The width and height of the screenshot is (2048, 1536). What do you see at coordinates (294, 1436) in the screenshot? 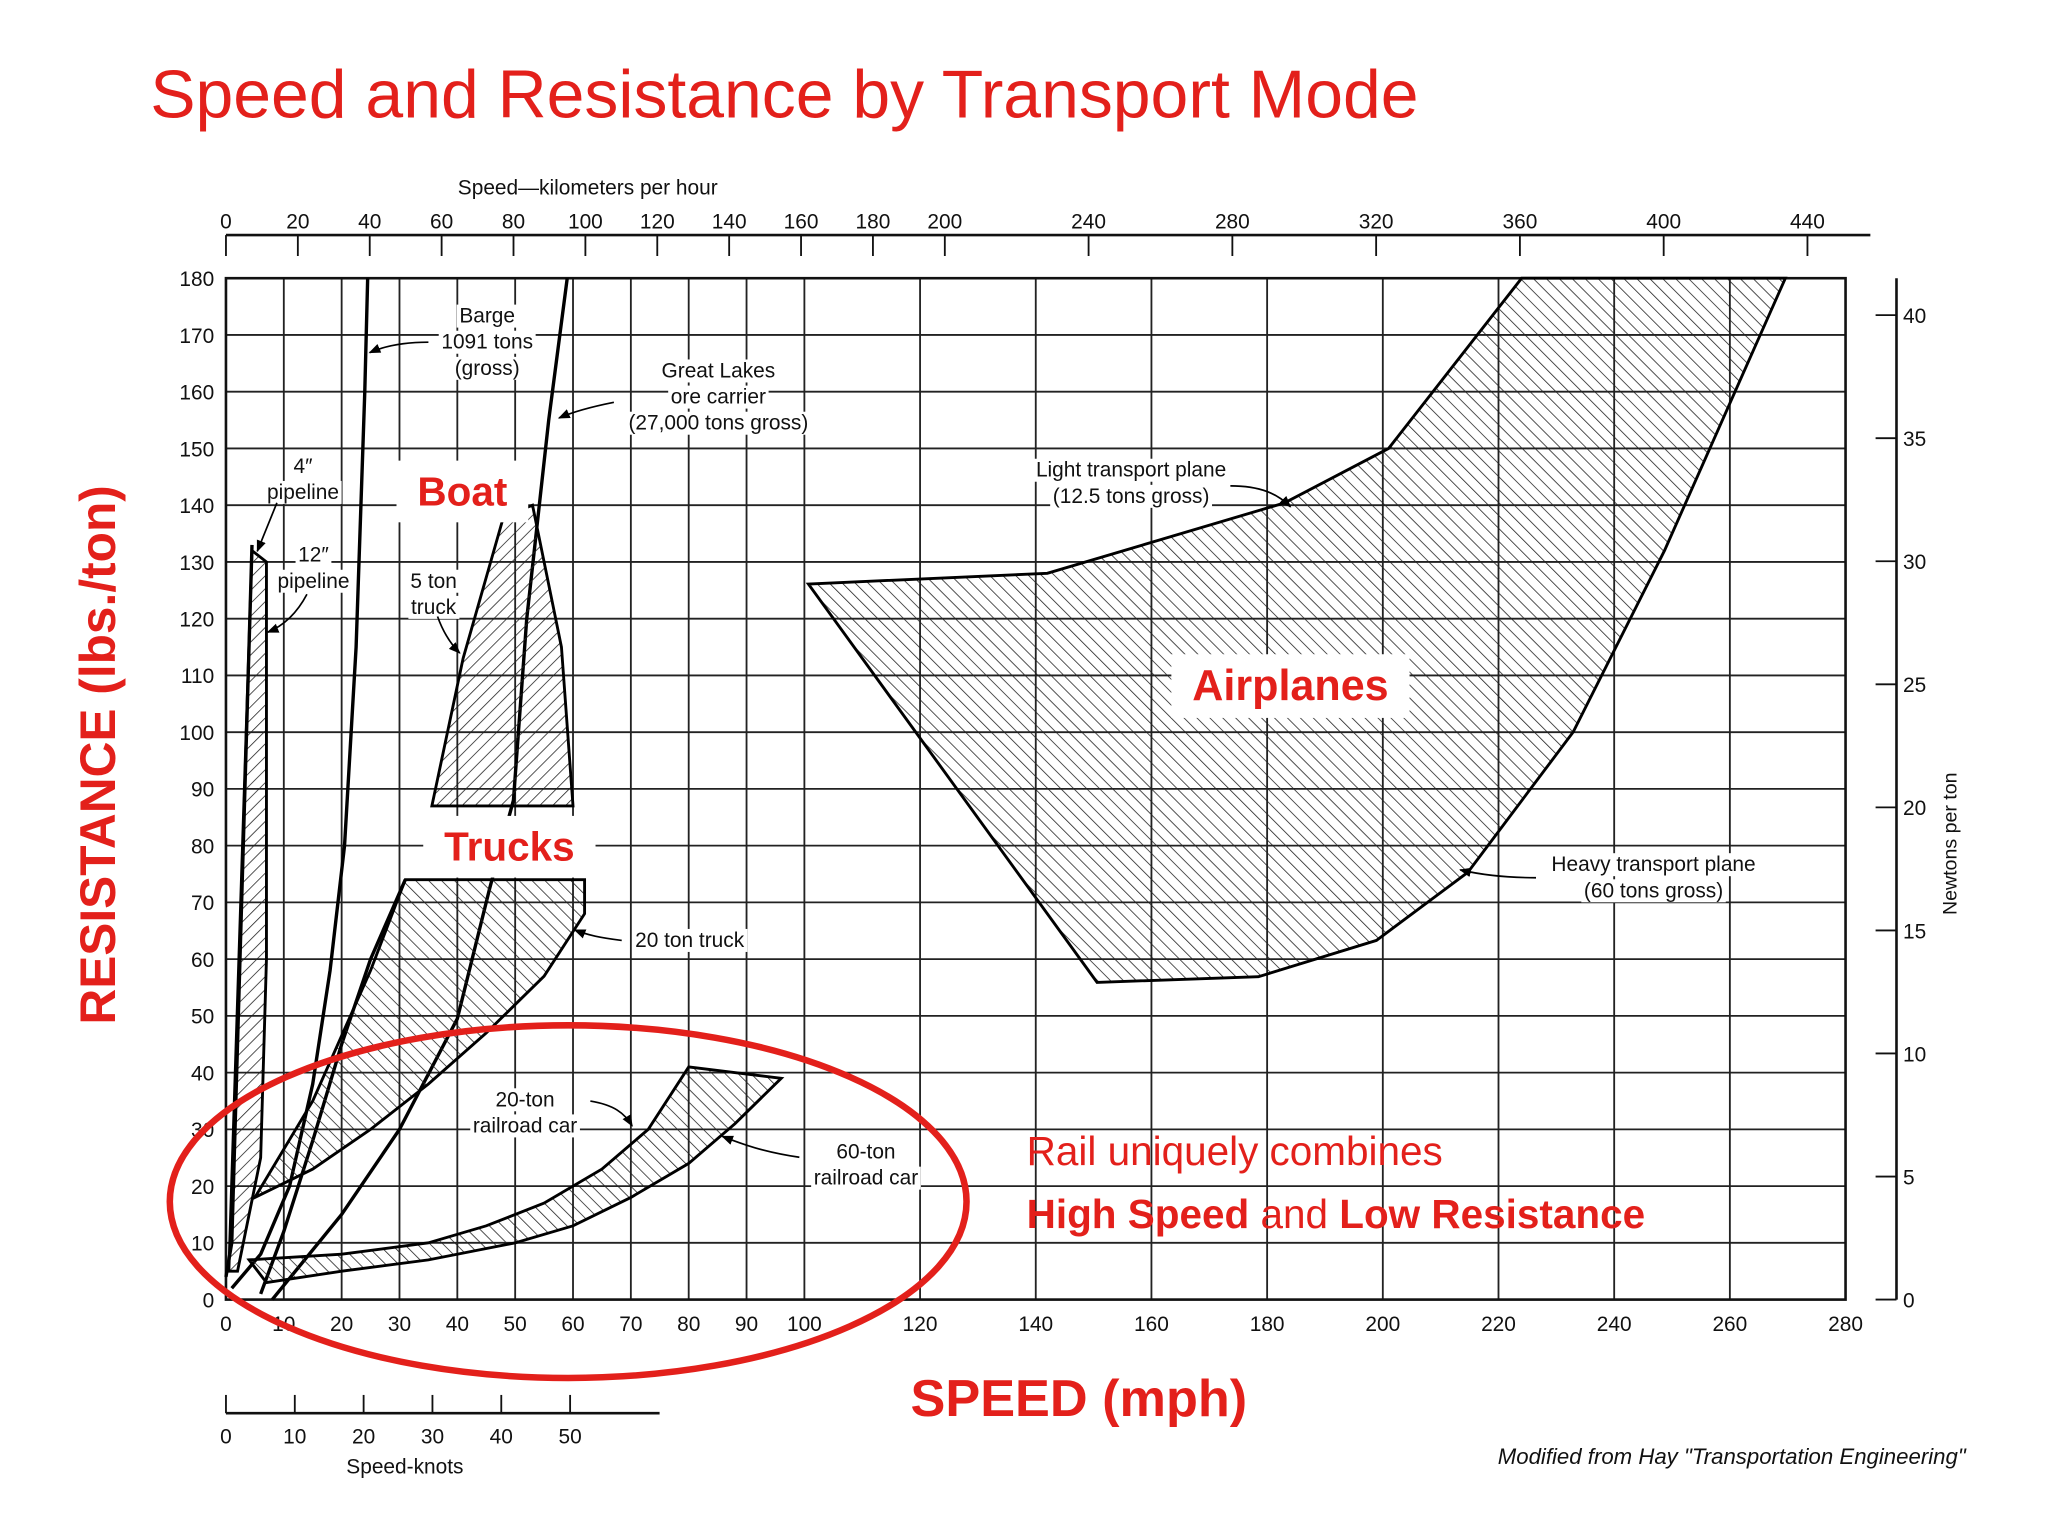
I see `x3-tick-label: 10` at bounding box center [294, 1436].